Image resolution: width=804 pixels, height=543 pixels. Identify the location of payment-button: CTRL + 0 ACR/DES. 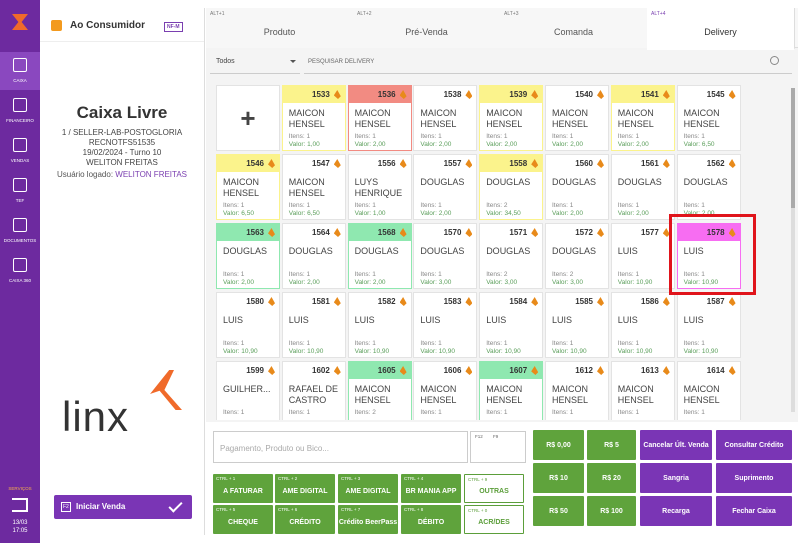
(494, 519).